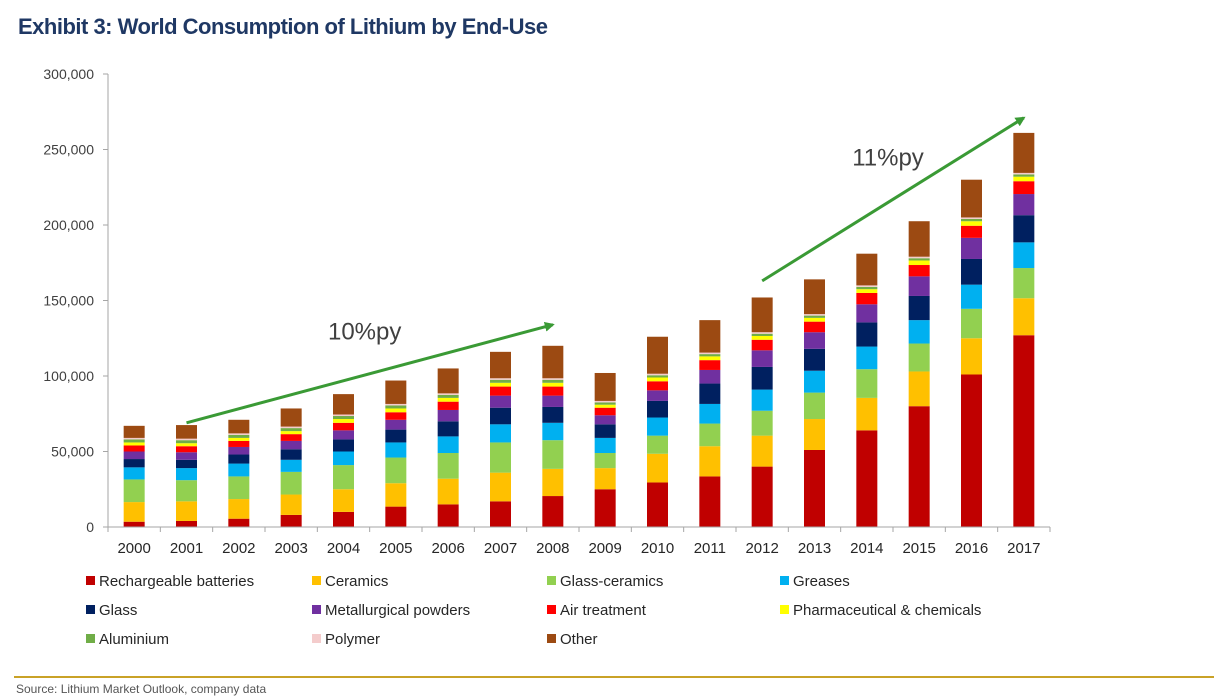  Describe the element at coordinates (971, 548) in the screenshot. I see `x-tick-label: 2016` at that location.